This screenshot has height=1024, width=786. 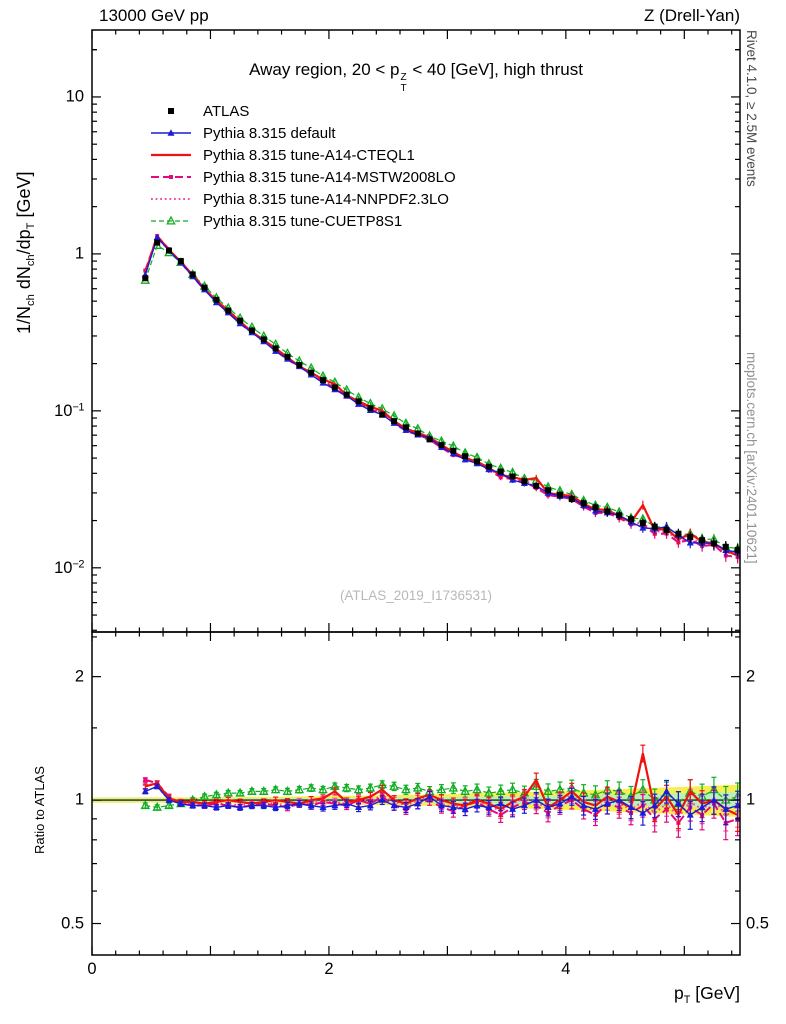 What do you see at coordinates (30, 300) in the screenshot?
I see `label-segment: ch` at bounding box center [30, 300].